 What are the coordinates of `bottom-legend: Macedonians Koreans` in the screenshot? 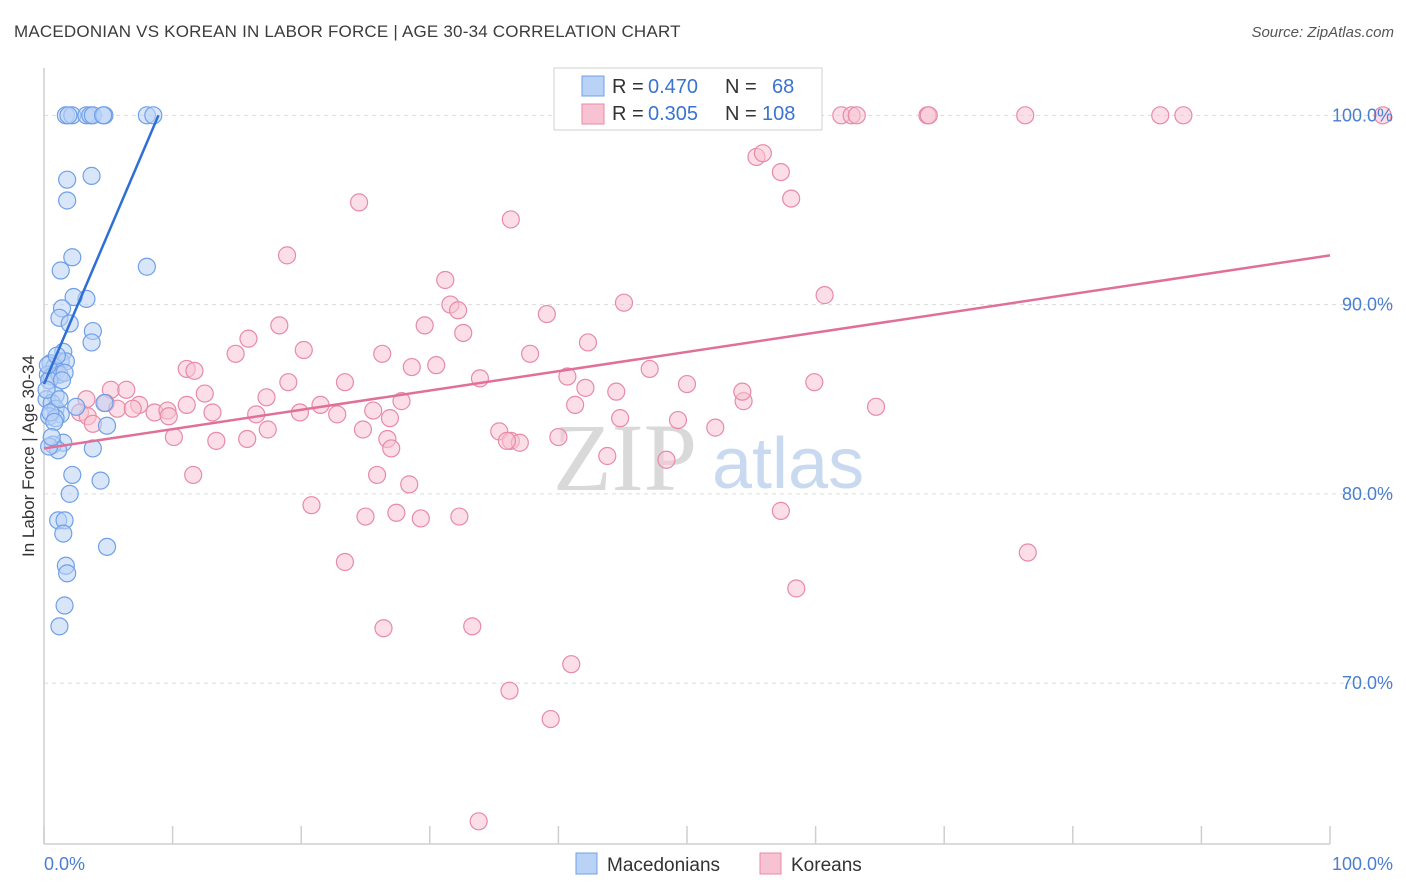 It's located at (718, 864).